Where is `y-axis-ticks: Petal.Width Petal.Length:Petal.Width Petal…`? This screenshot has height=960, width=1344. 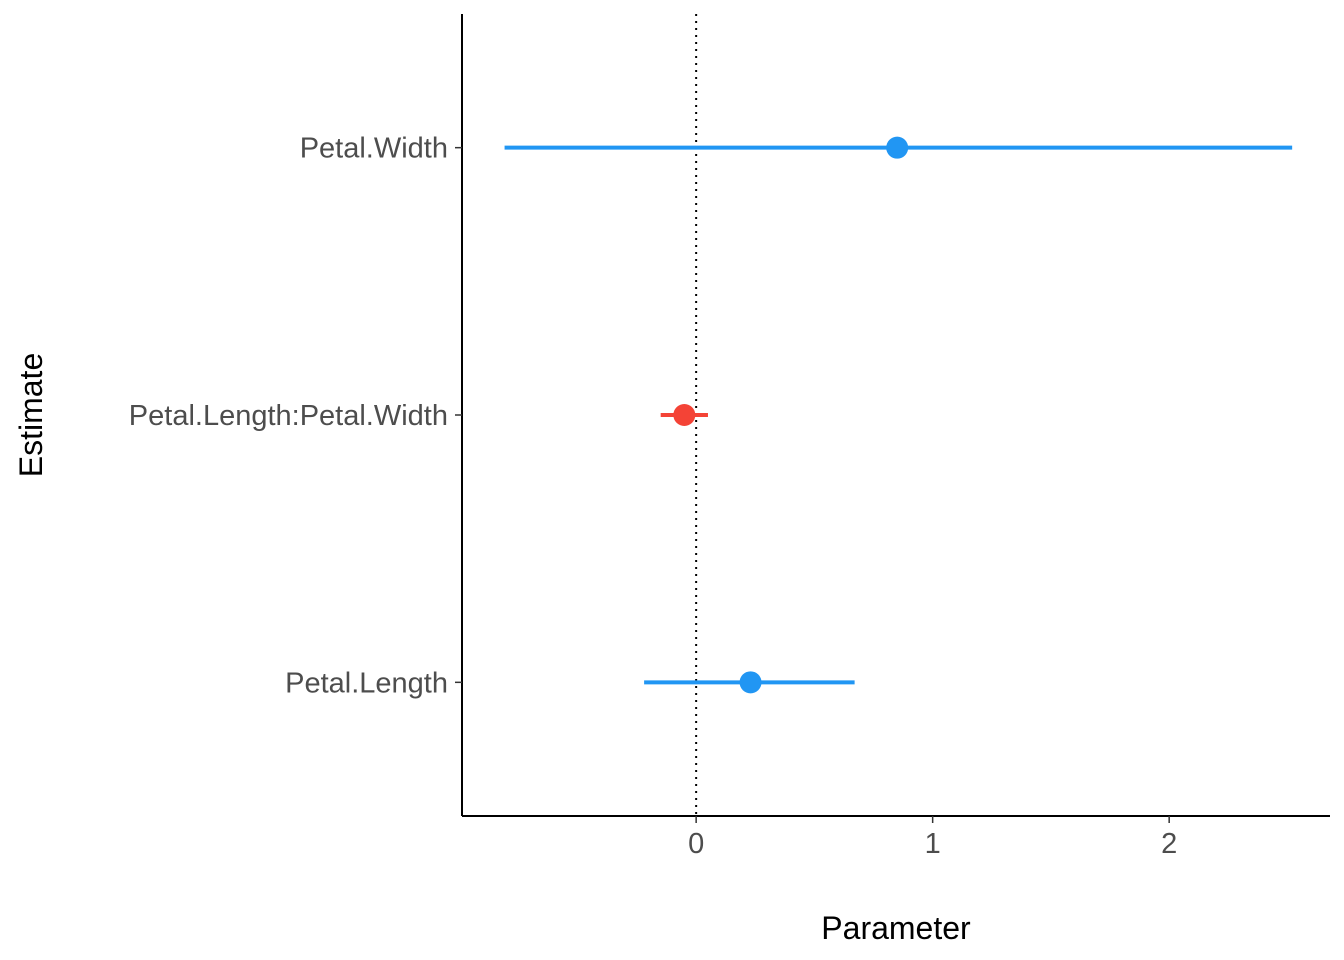 y-axis-ticks: Petal.Width Petal.Length:Petal.Width Petal… is located at coordinates (295, 416).